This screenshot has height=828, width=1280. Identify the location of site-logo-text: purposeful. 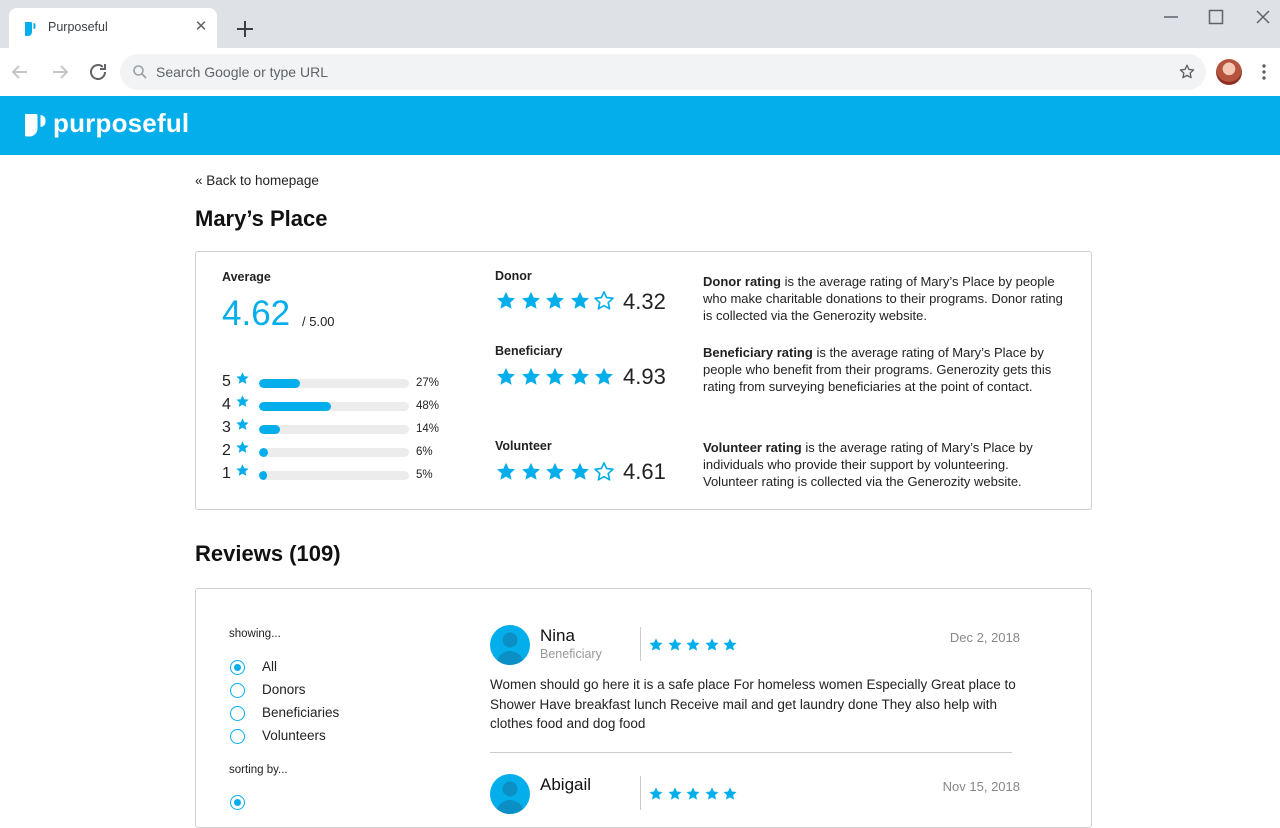
(121, 123).